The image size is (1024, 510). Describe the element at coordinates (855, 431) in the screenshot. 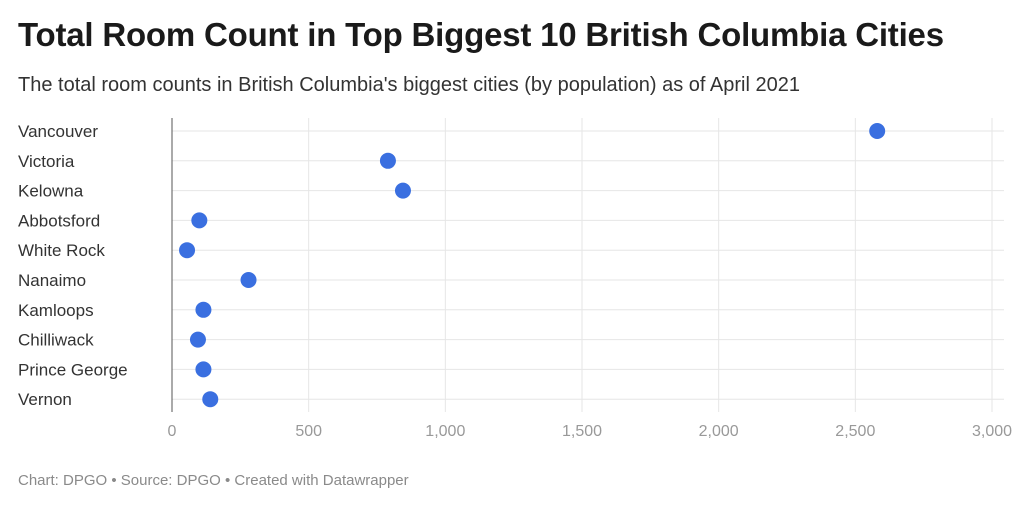

I see `x-tick-label: 2,500` at that location.